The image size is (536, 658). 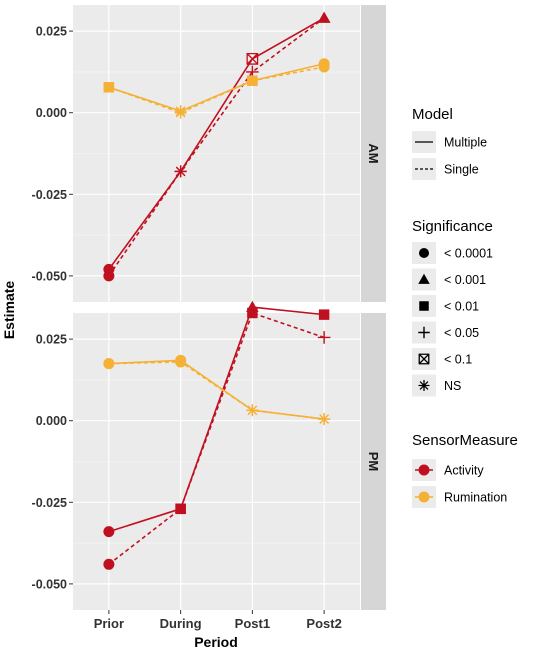 What do you see at coordinates (424, 497) in the screenshot?
I see `legend-point-rumination` at bounding box center [424, 497].